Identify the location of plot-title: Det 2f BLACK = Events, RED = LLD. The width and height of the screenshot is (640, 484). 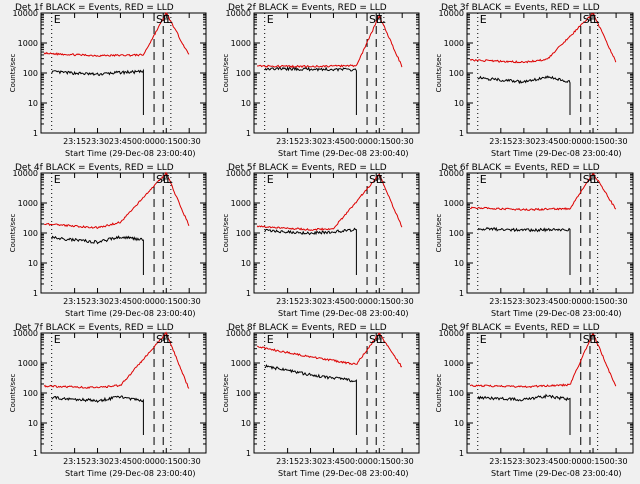
(307, 8).